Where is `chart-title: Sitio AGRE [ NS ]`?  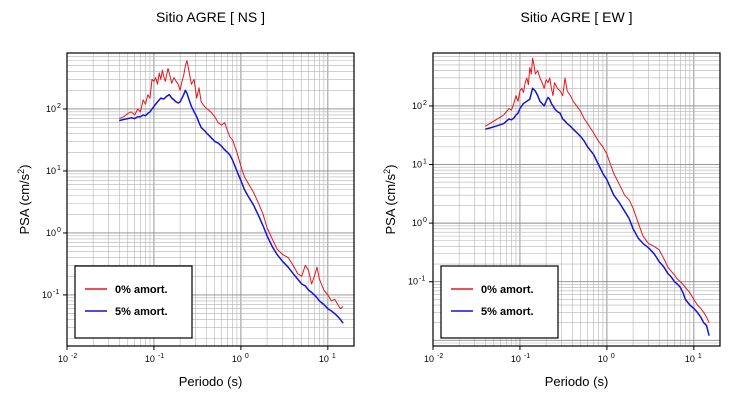
chart-title: Sitio AGRE [ NS ] is located at coordinates (210, 17).